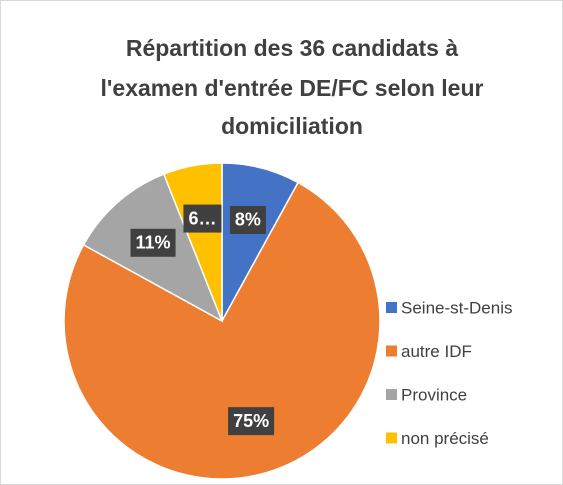 The image size is (563, 485). What do you see at coordinates (445, 438) in the screenshot?
I see `legend-label: non précisé` at bounding box center [445, 438].